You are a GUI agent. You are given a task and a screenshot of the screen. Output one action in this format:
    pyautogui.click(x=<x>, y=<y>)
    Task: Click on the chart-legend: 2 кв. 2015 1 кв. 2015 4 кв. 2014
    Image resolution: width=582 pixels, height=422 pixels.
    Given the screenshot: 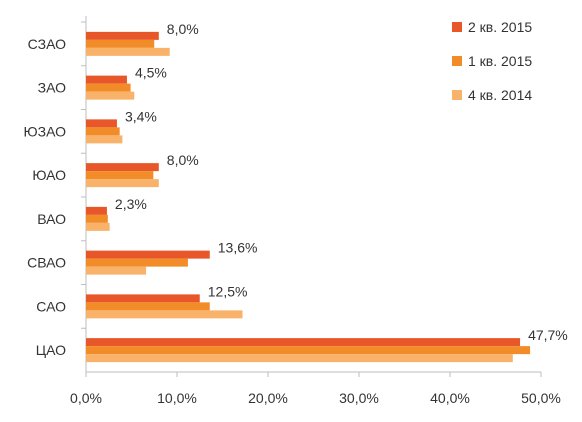 What is the action you would take?
    pyautogui.click(x=514, y=67)
    